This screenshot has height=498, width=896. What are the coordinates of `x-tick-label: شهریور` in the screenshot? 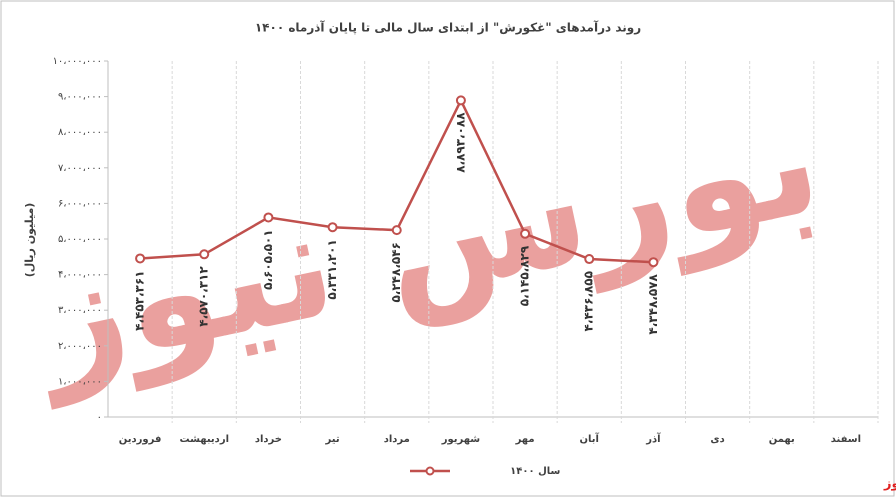 It's located at (461, 439).